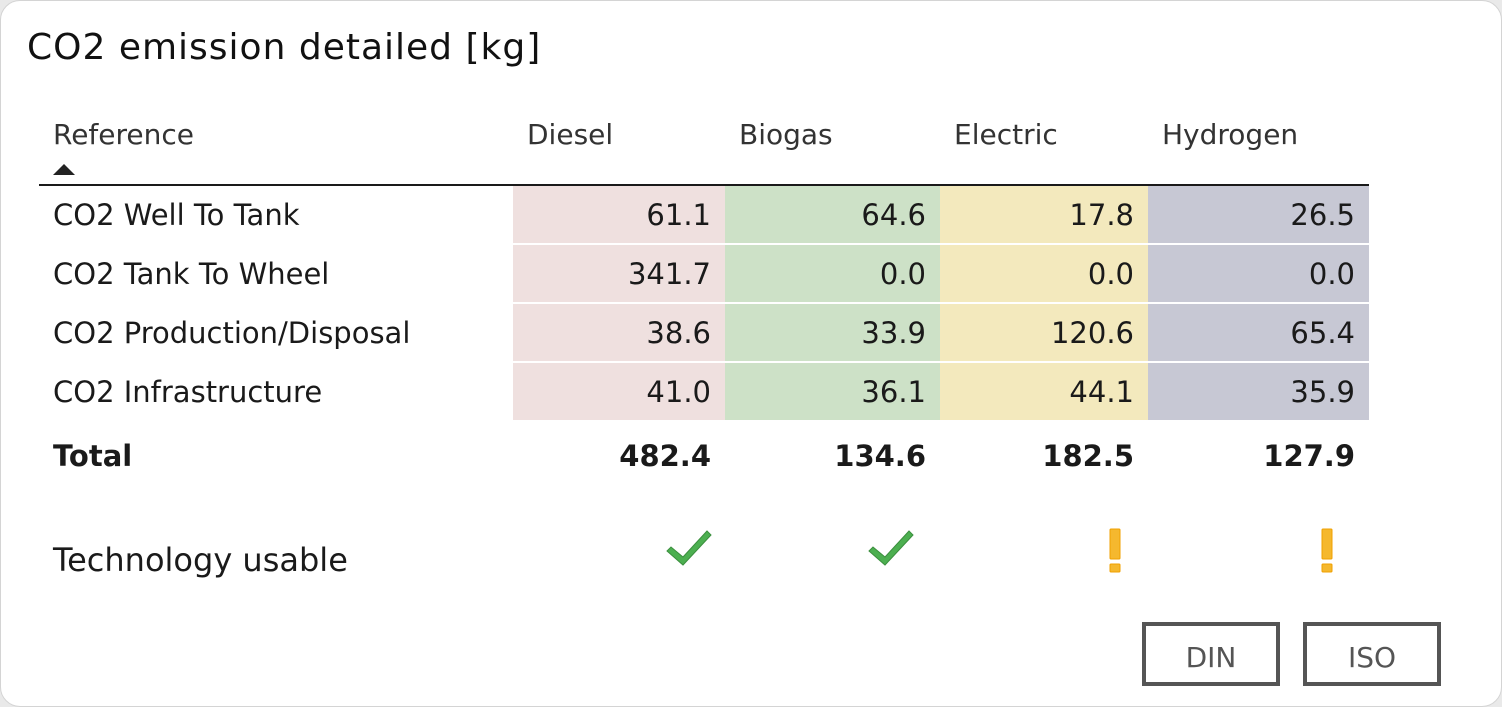 This screenshot has width=1502, height=707. Describe the element at coordinates (200, 560) in the screenshot. I see `technology-usable-label: Technology usable` at that location.